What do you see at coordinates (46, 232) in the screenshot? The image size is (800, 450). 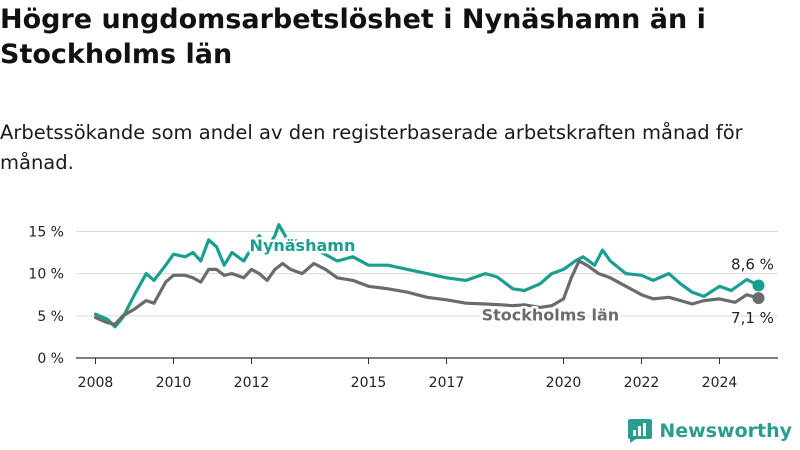 I see `y-tick-label: 15 %` at bounding box center [46, 232].